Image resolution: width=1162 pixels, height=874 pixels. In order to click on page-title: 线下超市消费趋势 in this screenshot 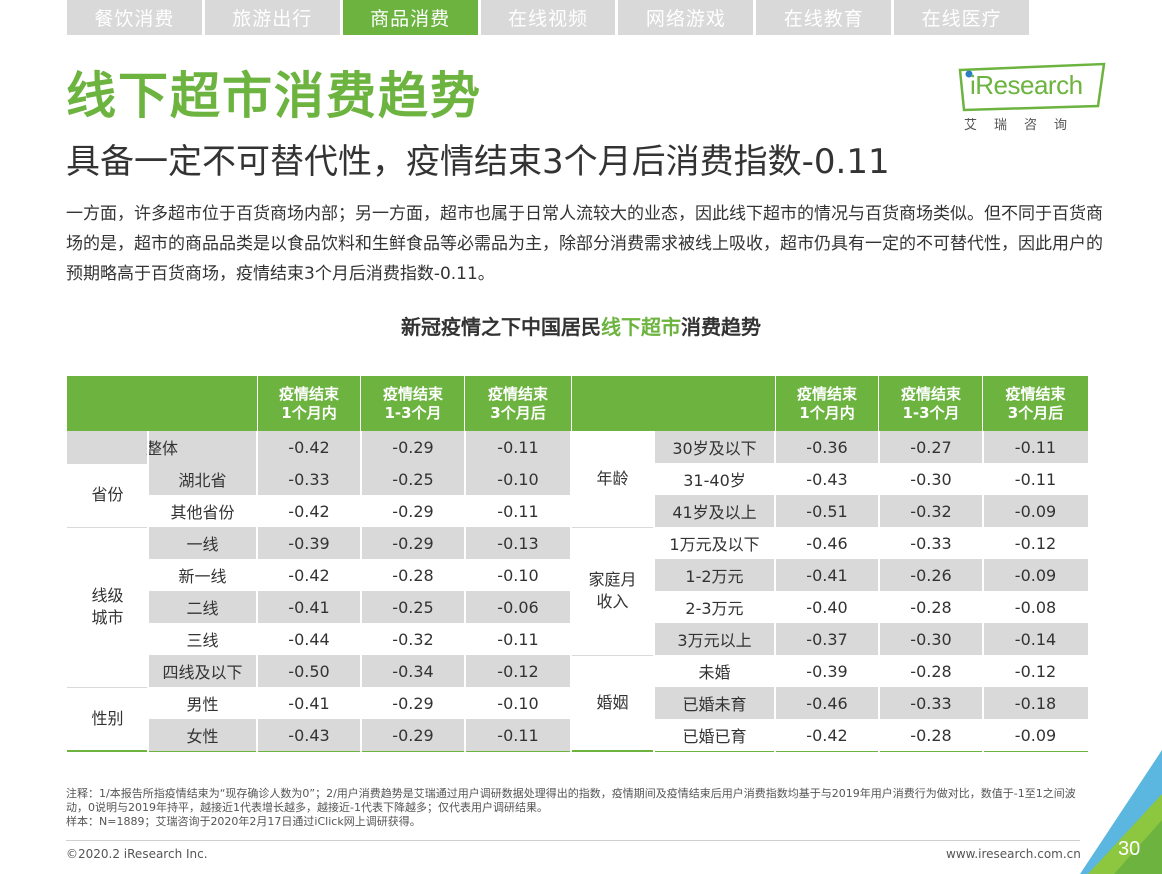, I will do `click(274, 96)`.